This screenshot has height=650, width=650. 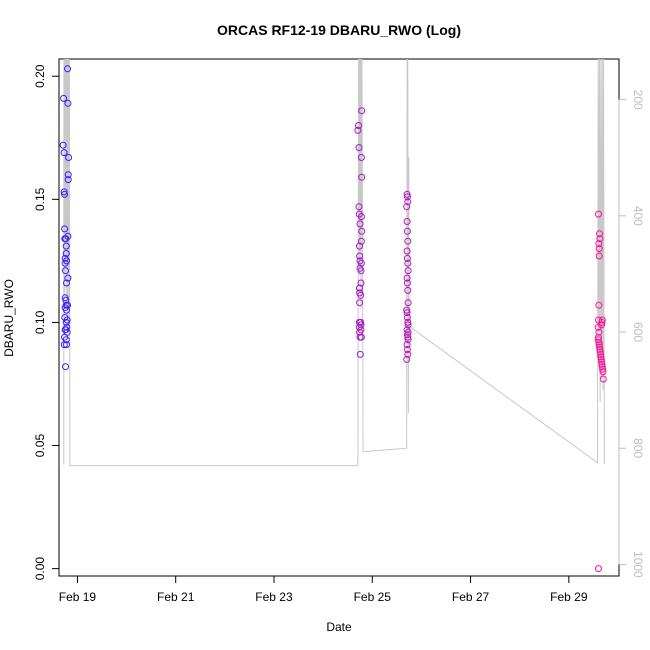 I want to click on y-axis: 0.00 0.05 0.10 0.15 0.20, so click(x=46, y=322).